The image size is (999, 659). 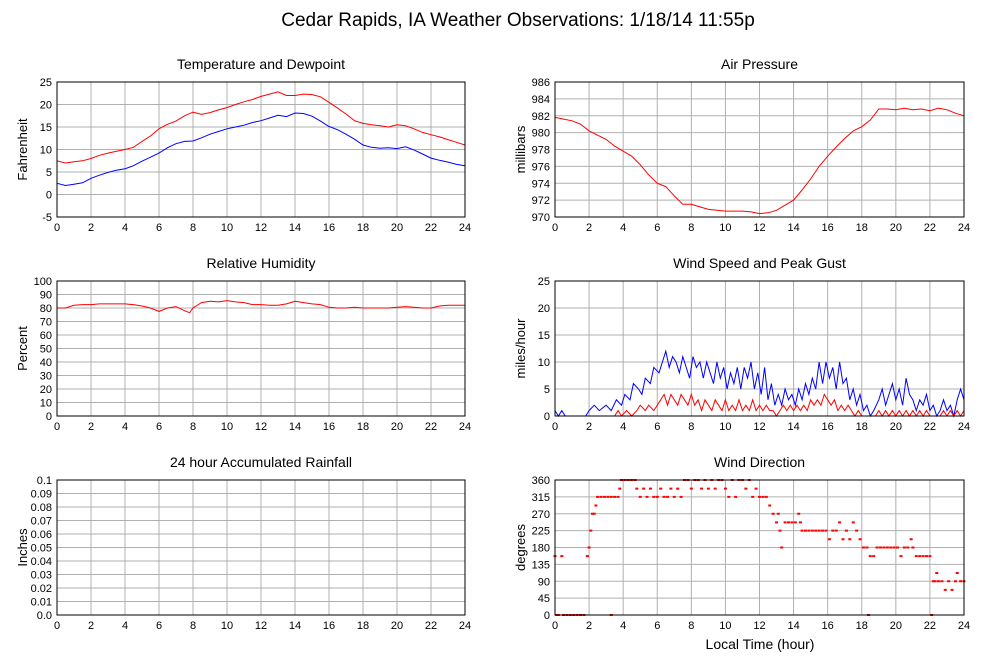 I want to click on panel-title: Wind Direction, so click(x=759, y=462).